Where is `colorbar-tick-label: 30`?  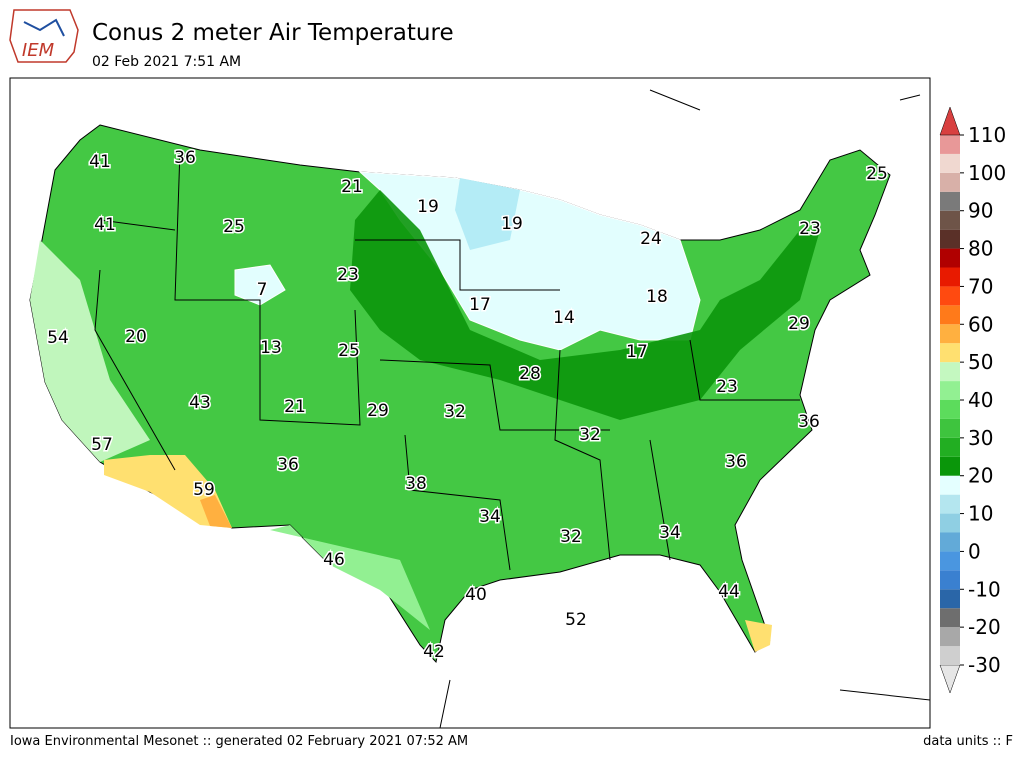 colorbar-tick-label: 30 is located at coordinates (980, 438).